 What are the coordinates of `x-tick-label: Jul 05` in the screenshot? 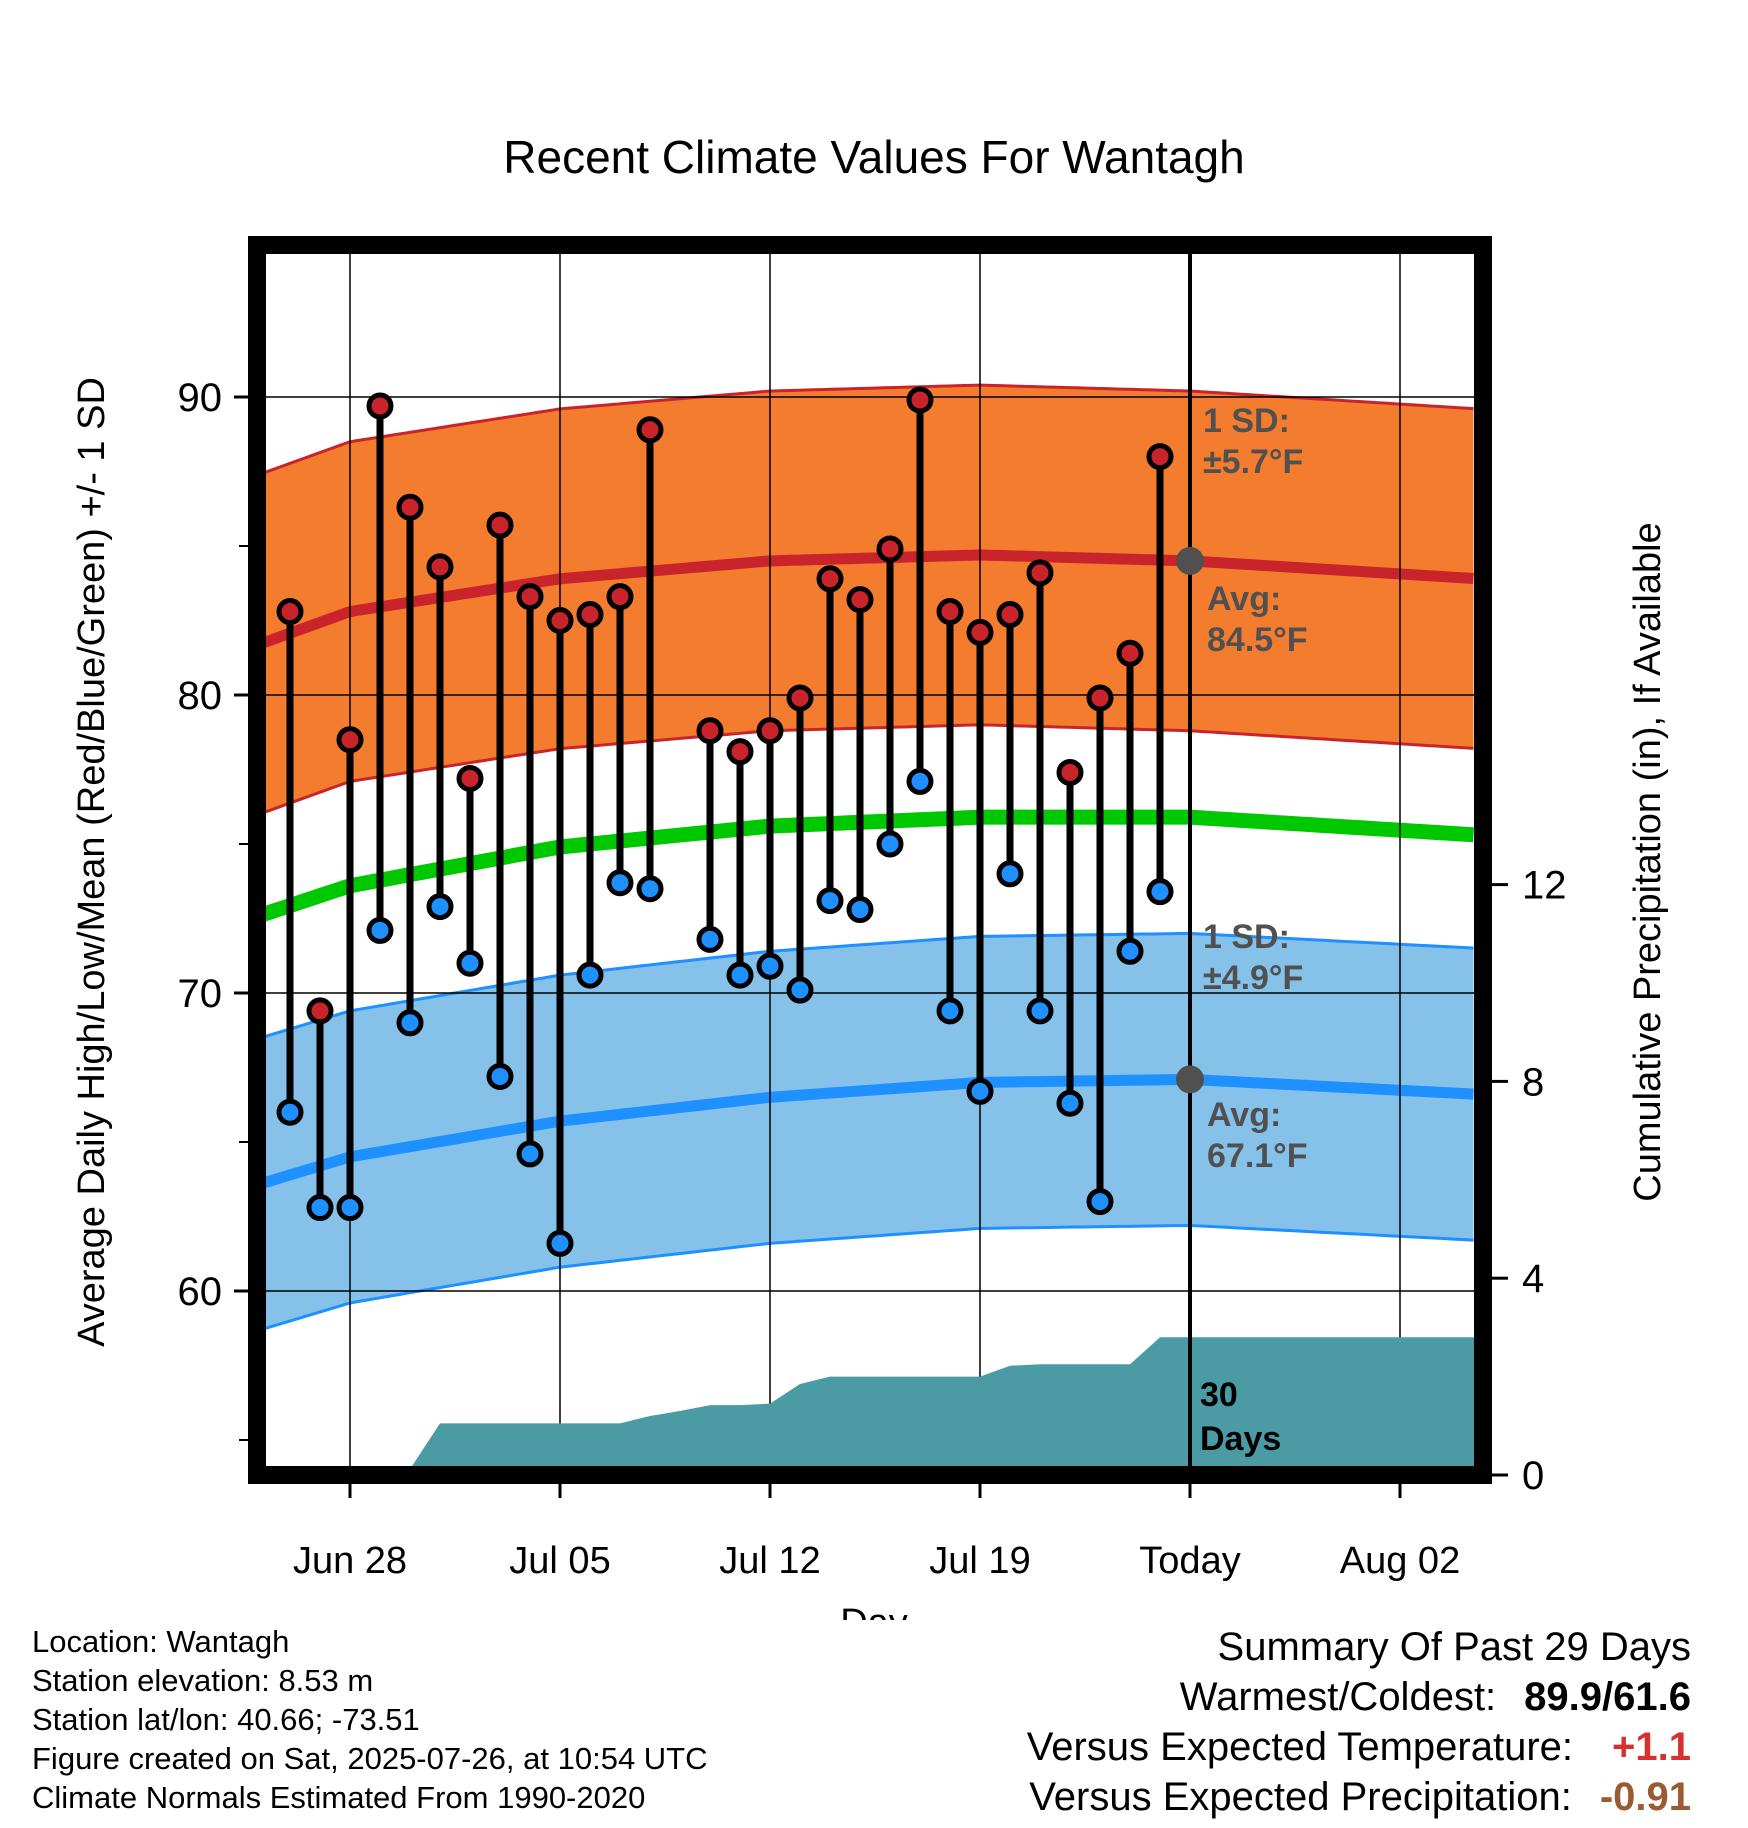 It's located at (559, 1561).